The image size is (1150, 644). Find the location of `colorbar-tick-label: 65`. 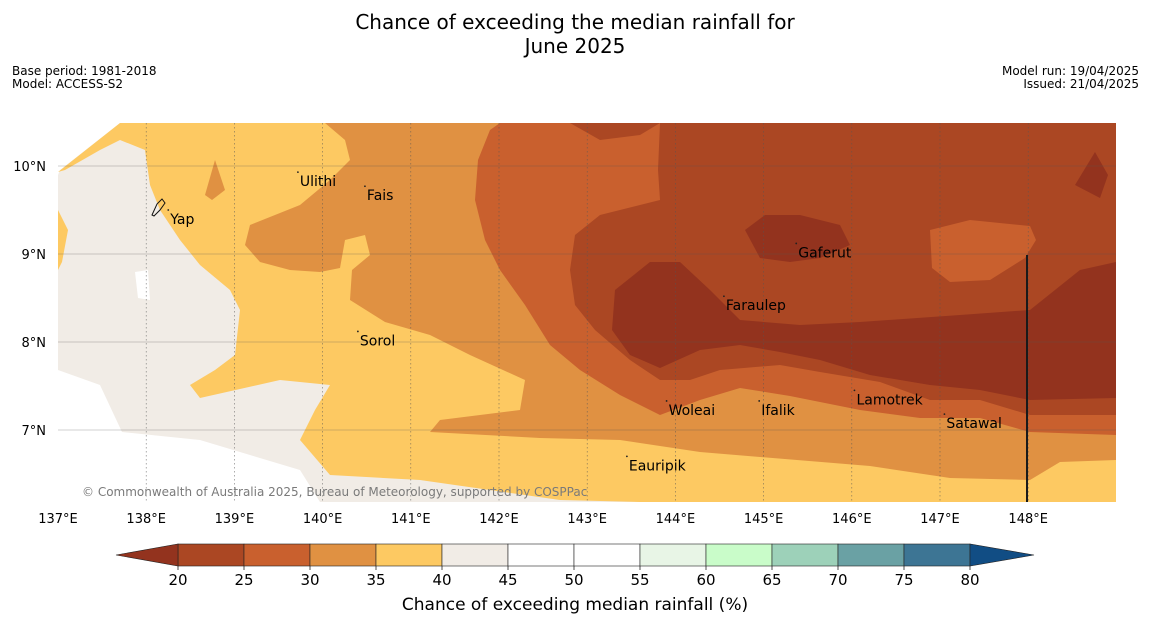

colorbar-tick-label: 65 is located at coordinates (771, 580).